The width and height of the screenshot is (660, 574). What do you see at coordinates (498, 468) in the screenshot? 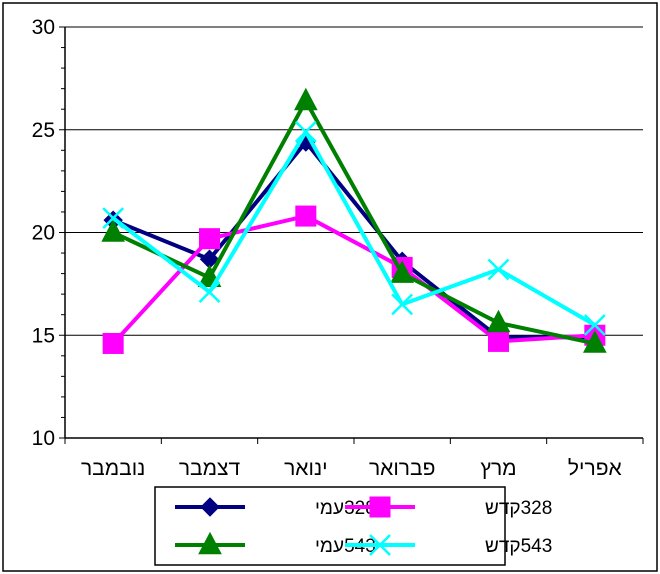
I see `x-tick-label: מרץ` at bounding box center [498, 468].